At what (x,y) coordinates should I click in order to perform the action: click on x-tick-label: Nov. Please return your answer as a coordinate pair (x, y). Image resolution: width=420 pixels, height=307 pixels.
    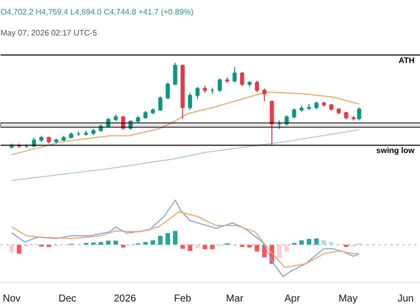
    Looking at the image, I should click on (11, 299).